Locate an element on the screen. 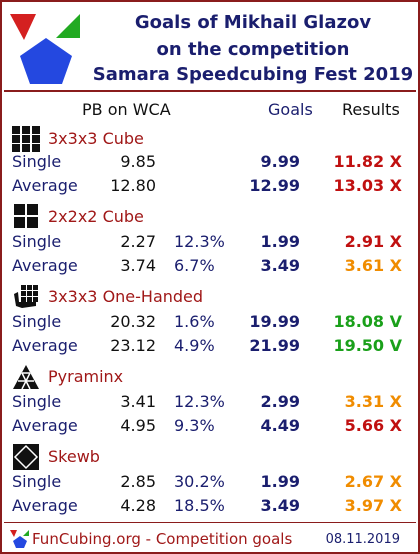  table-row: Average 4.28 18.5% 3.49 3.97 X is located at coordinates (210, 506).